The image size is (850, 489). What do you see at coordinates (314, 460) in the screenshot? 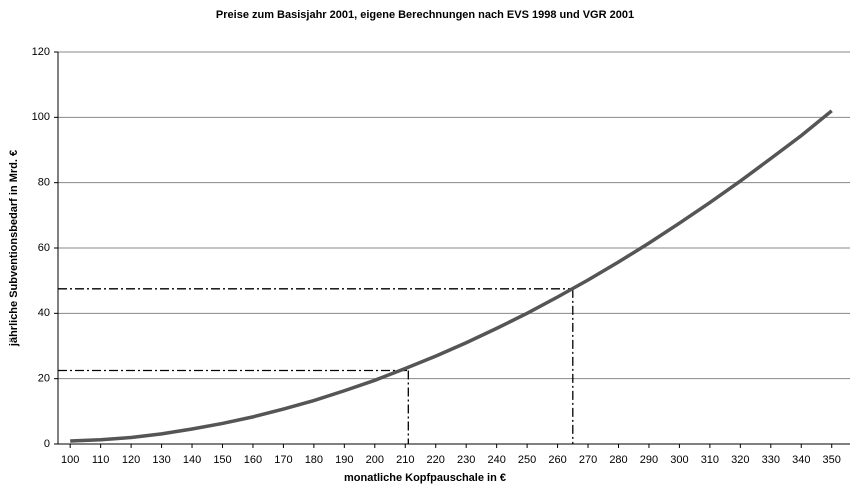
I see `x-tick-label: 180` at bounding box center [314, 460].